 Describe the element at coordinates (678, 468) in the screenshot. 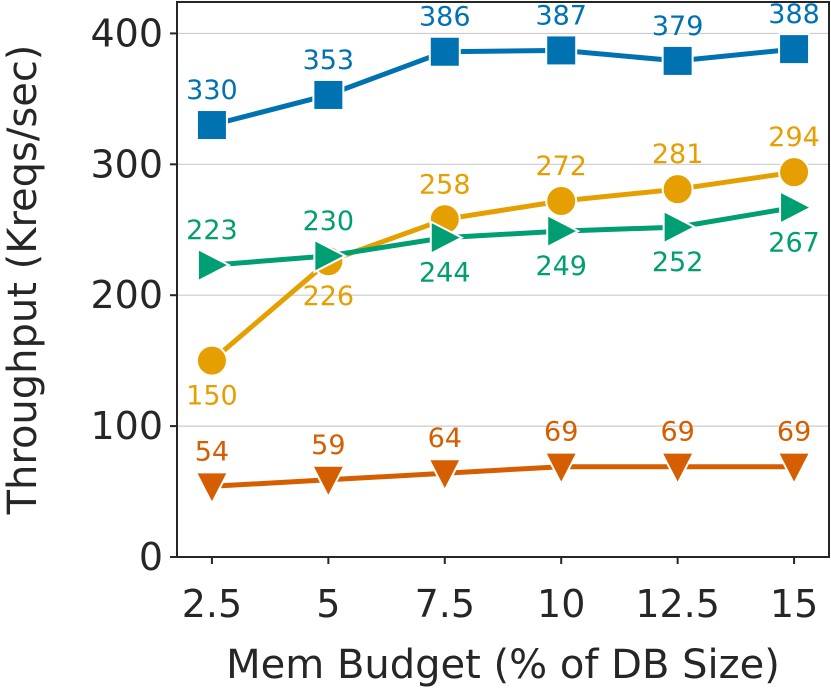

I see `marker-red-orange-triangles-12.5` at that location.